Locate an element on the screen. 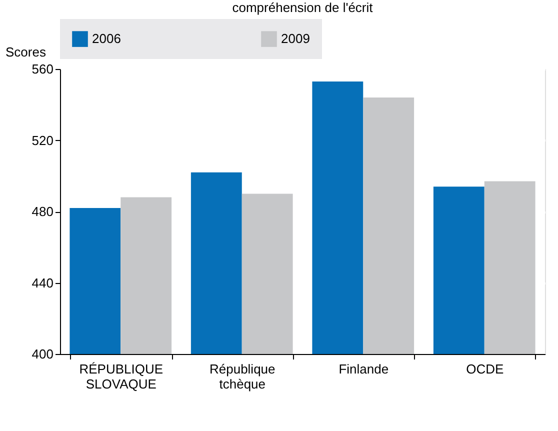 This screenshot has width=558, height=431. x-tick-label: République tchèque is located at coordinates (242, 377).